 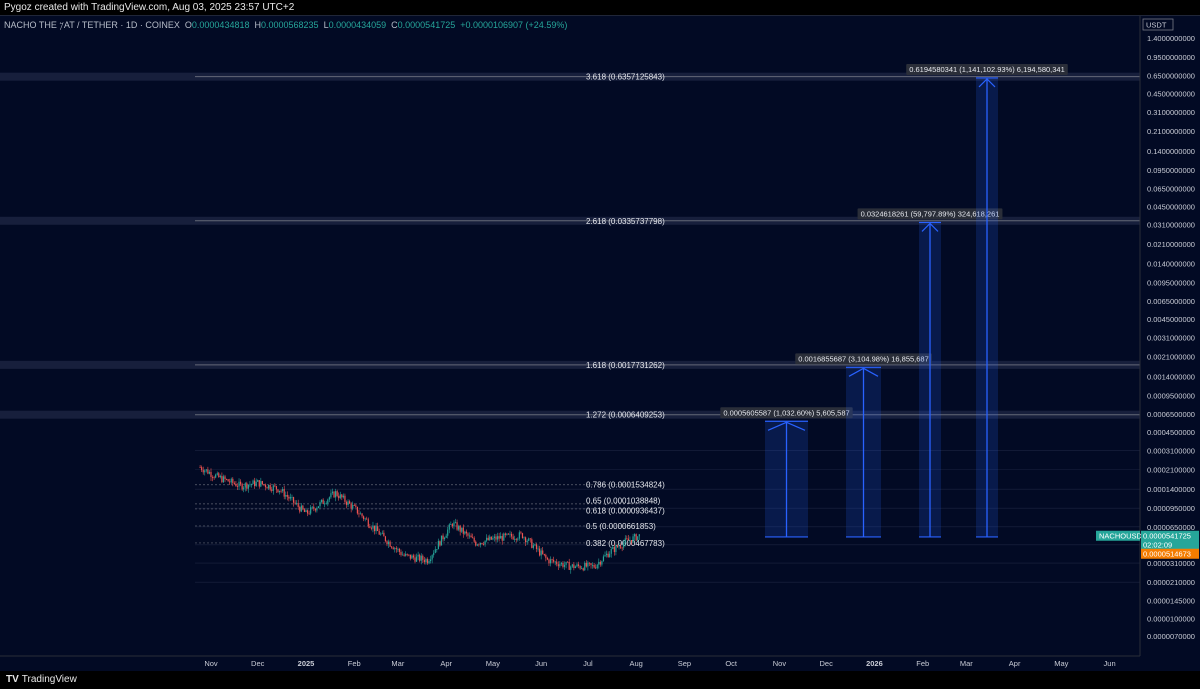 I want to click on fib-label: 1.618 (0.0017731262), so click(x=625, y=365).